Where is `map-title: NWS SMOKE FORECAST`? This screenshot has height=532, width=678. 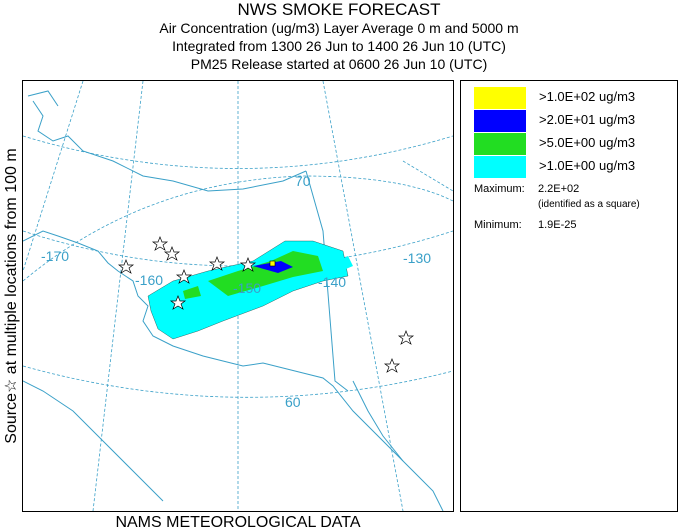
map-title: NWS SMOKE FORECAST is located at coordinates (339, 9).